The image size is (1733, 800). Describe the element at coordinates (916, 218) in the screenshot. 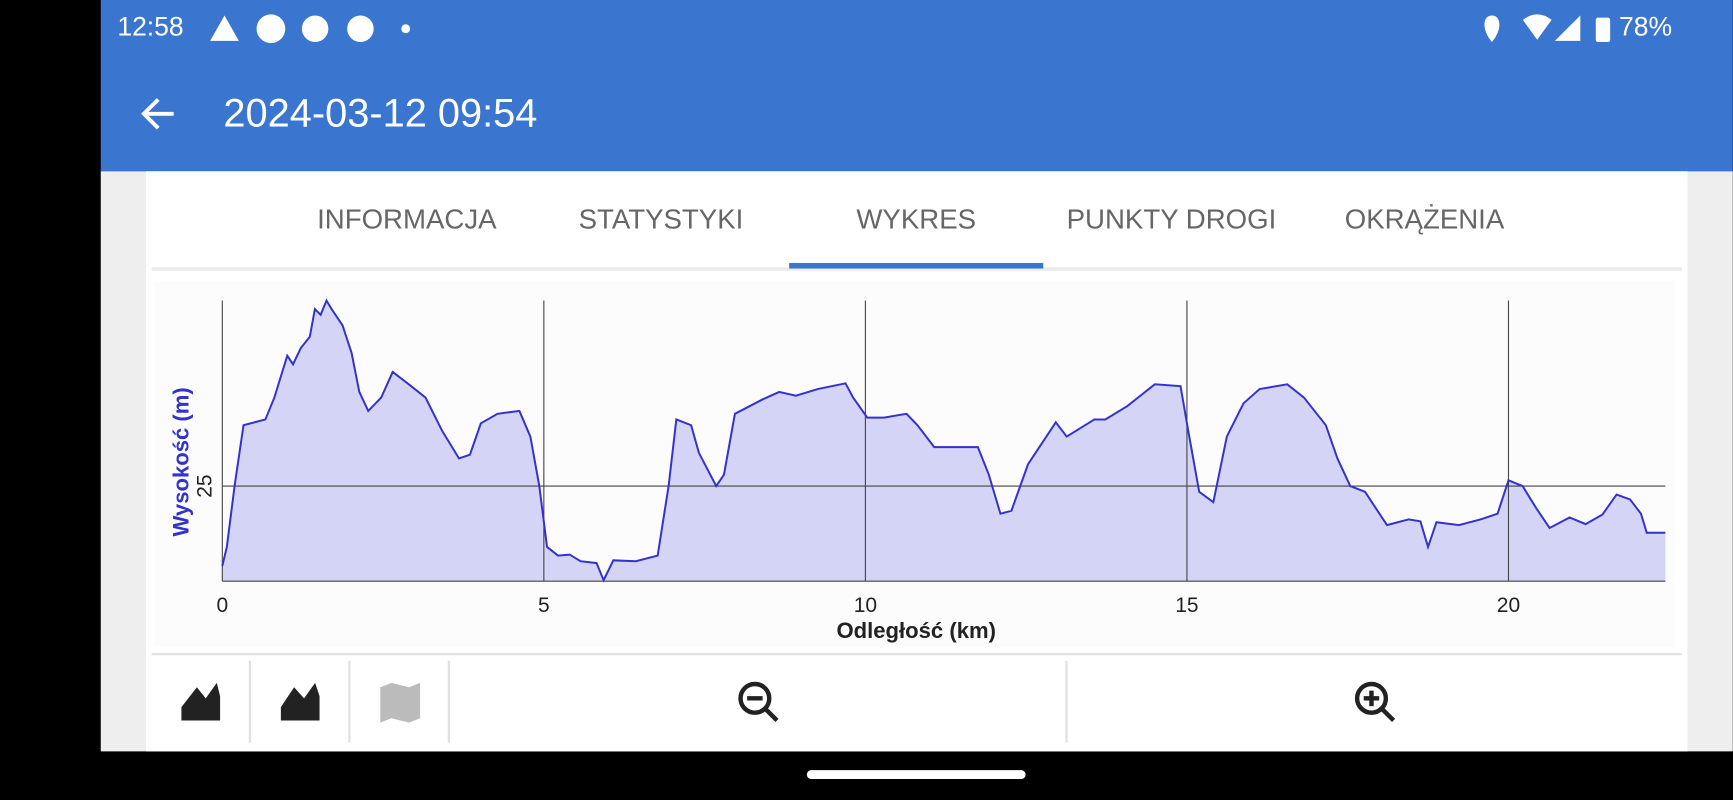

I see `tab: WYKRES` at that location.